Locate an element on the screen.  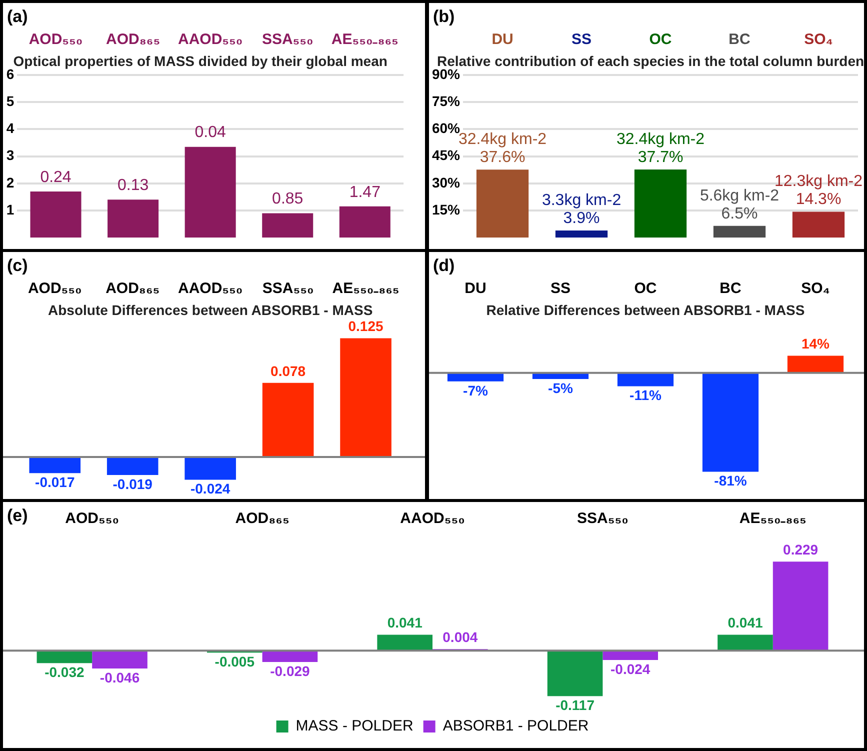
annotation: 0.24 is located at coordinates (56, 177).